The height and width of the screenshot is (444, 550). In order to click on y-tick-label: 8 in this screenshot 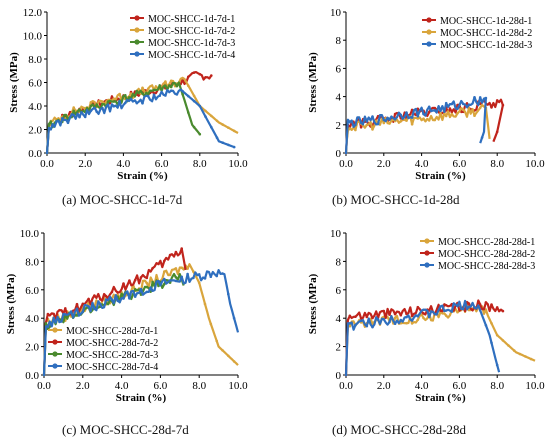, I will do `click(339, 41)`.